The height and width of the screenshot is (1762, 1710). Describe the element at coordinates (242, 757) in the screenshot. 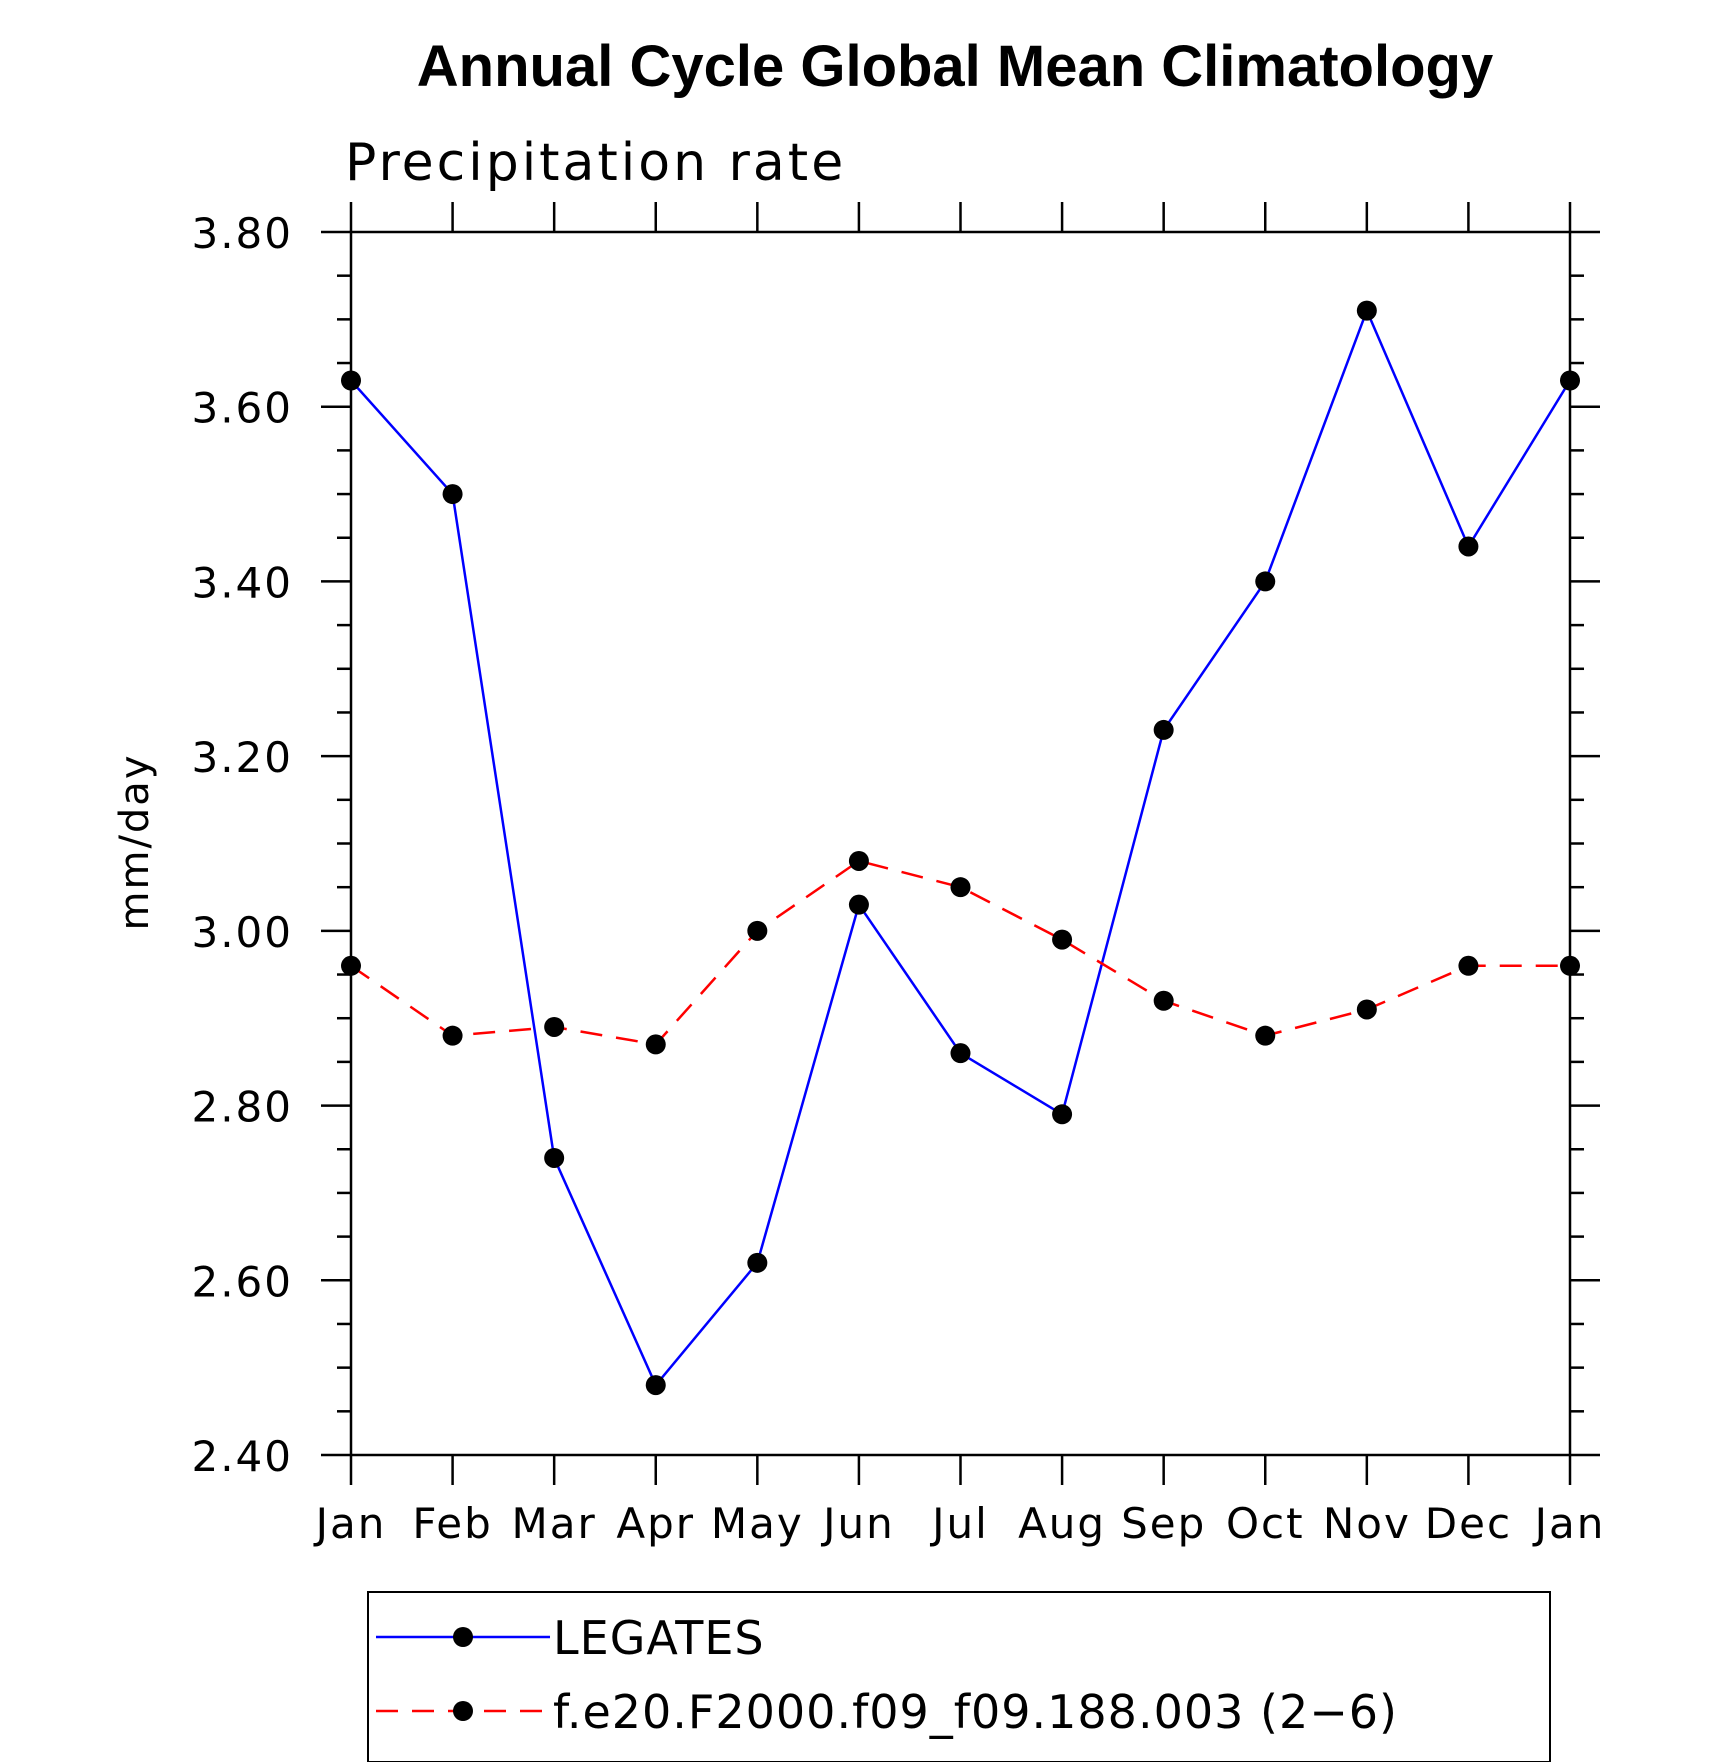

I see `y-tick-label: 3.20` at that location.